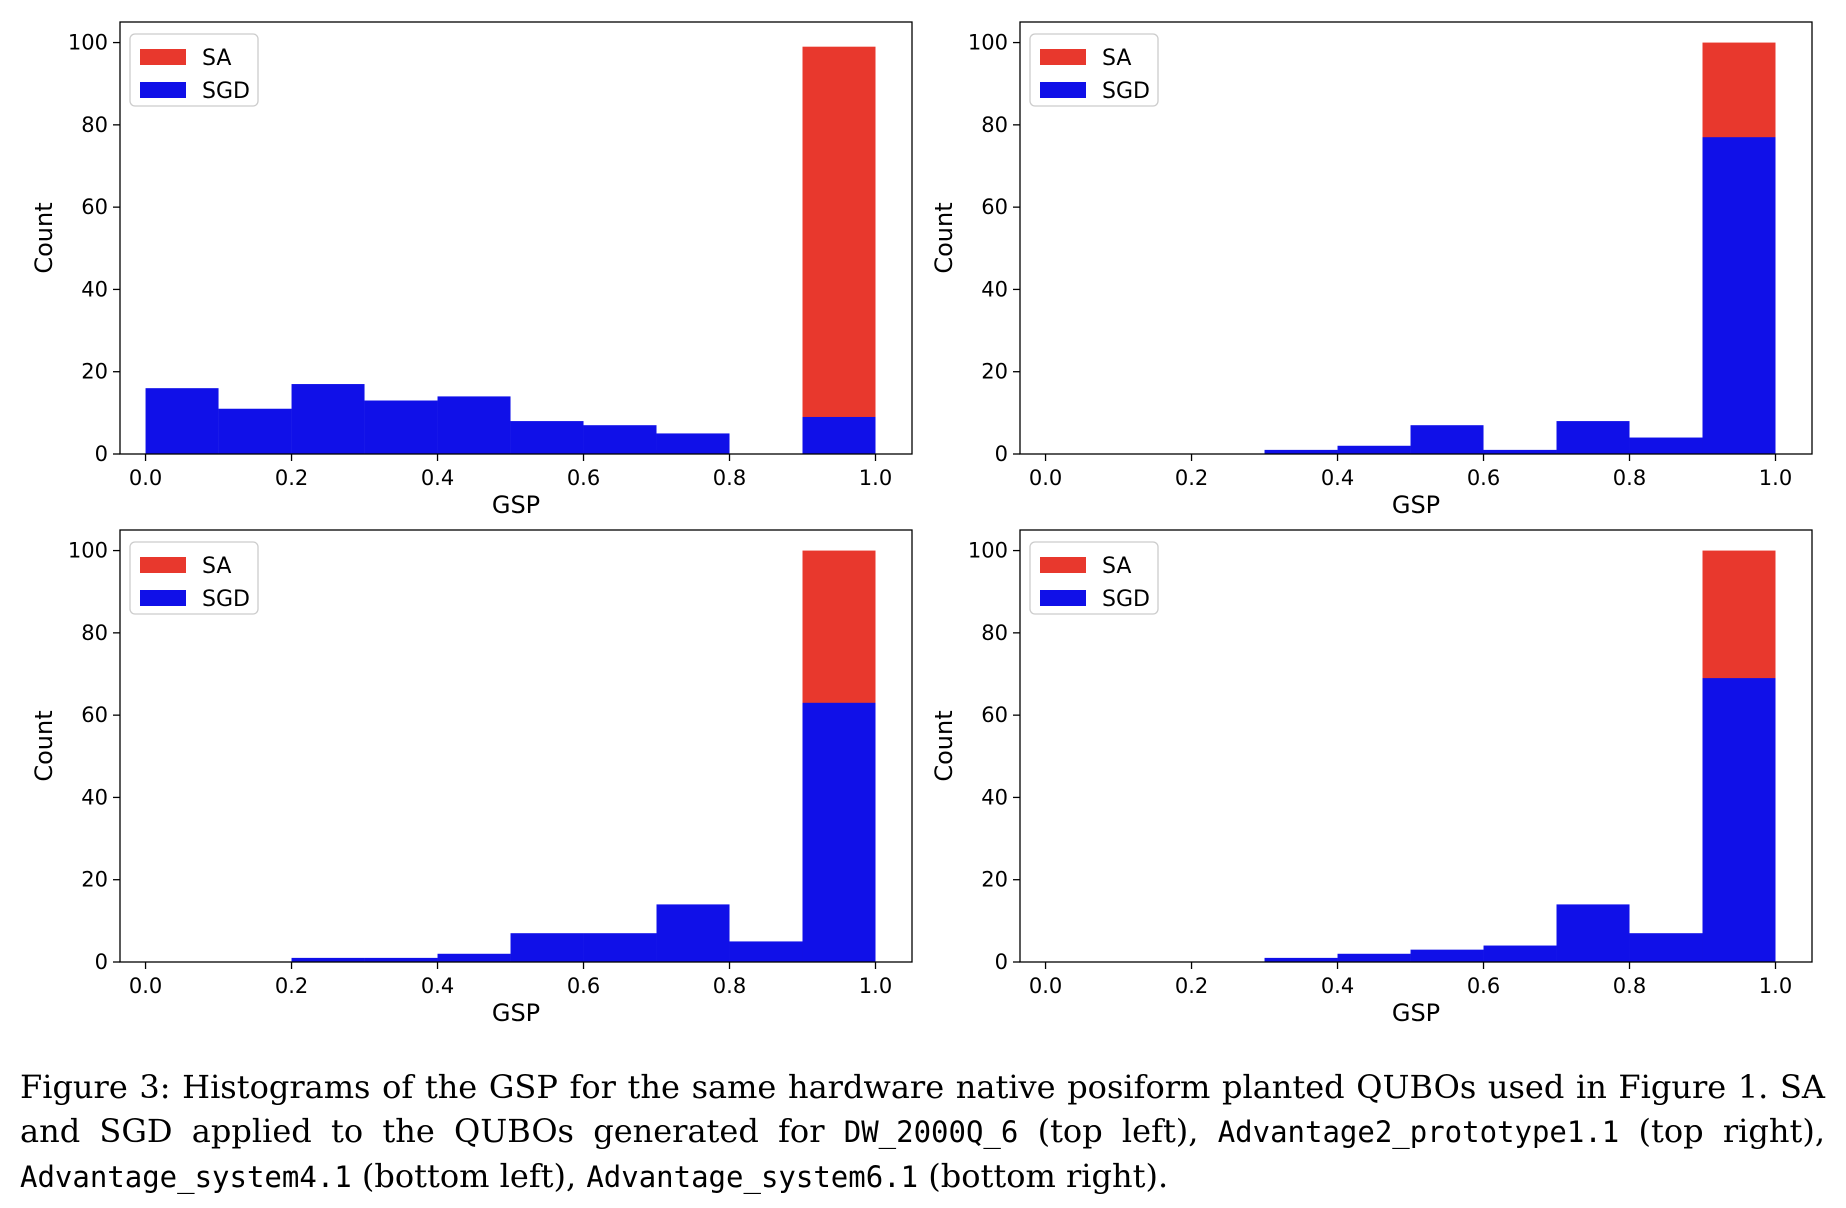 The image size is (1846, 1208). Describe the element at coordinates (1418, 1132) in the screenshot. I see `caption-system-advantage2-prototype: Advantage2_prototype1.1` at that location.